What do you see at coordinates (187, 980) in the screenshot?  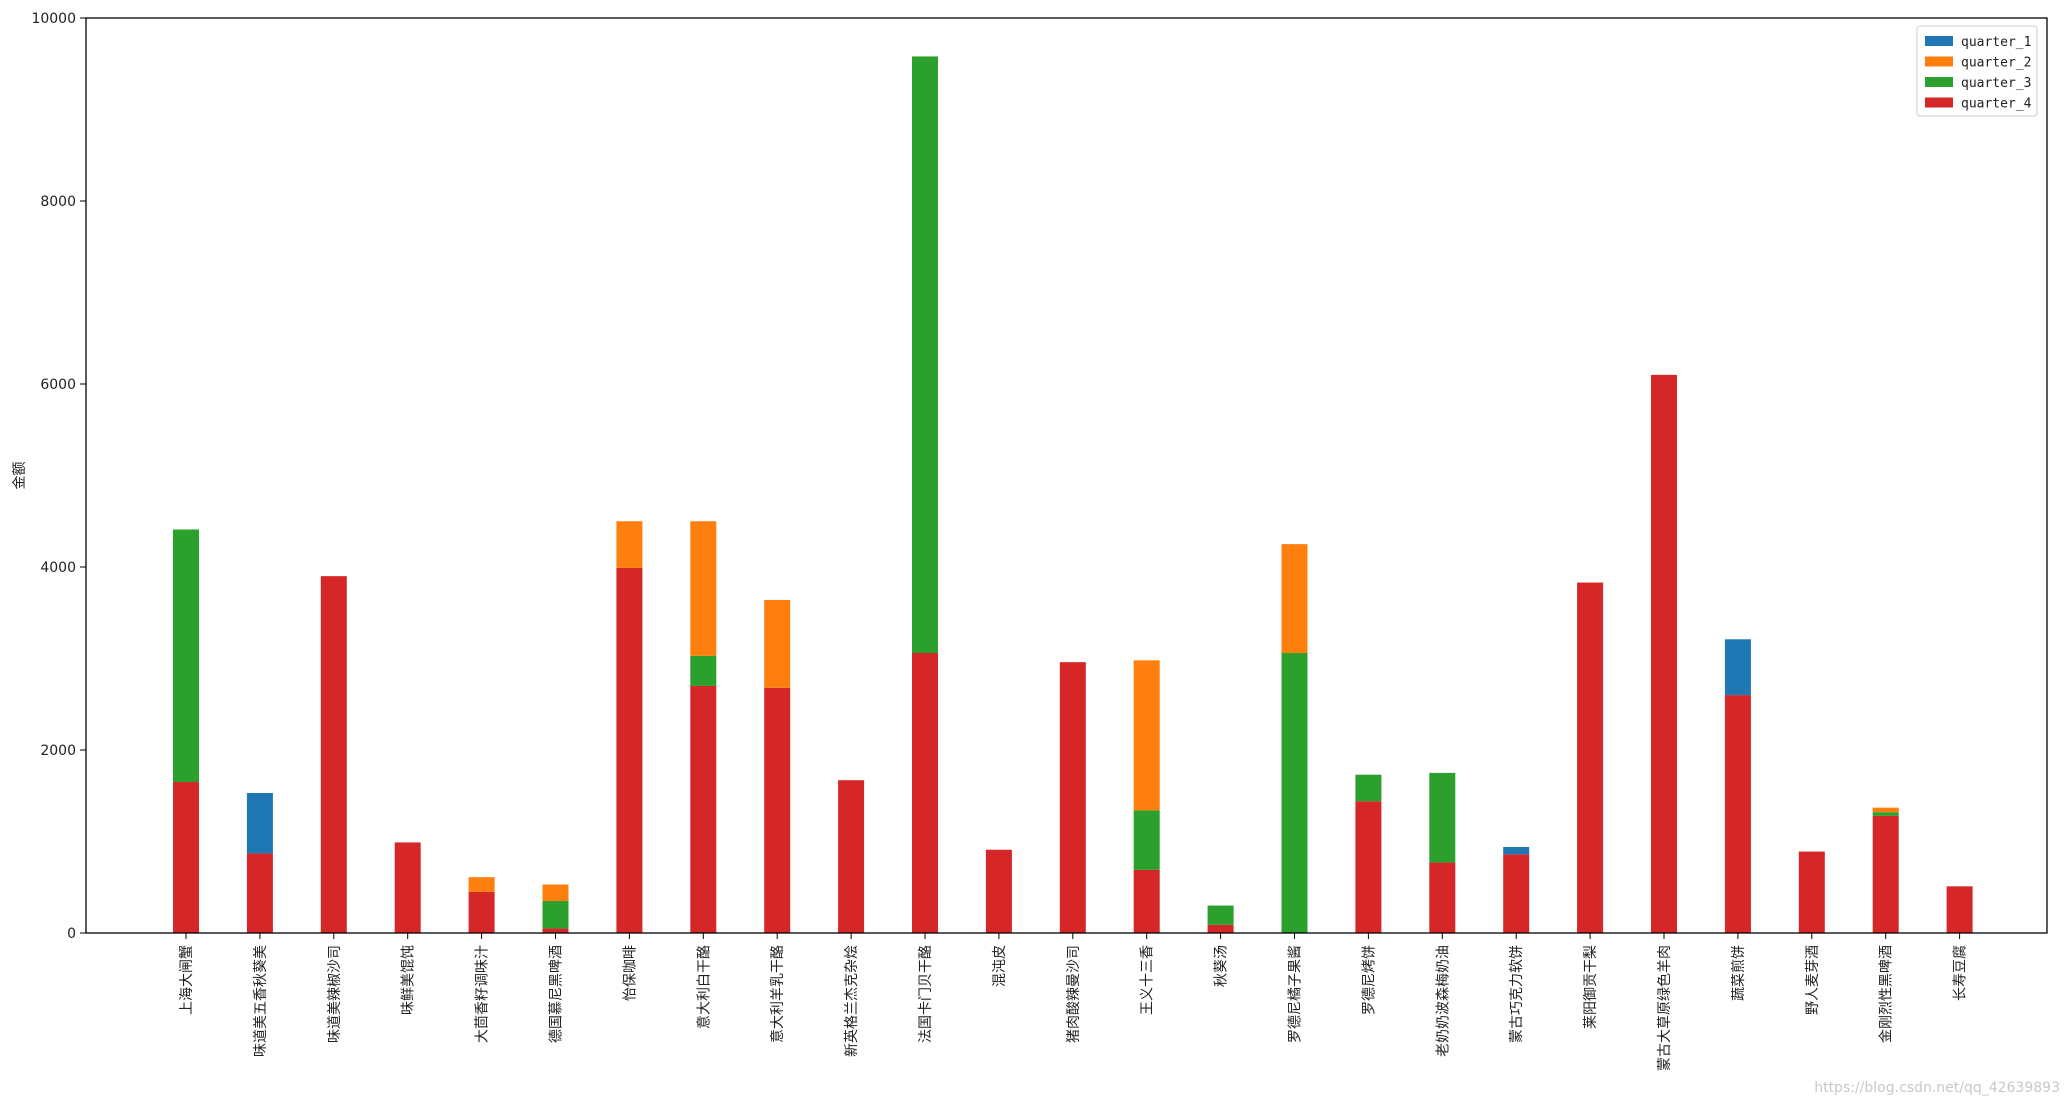 I see `x-tick-label: 上海大闸蟹` at bounding box center [187, 980].